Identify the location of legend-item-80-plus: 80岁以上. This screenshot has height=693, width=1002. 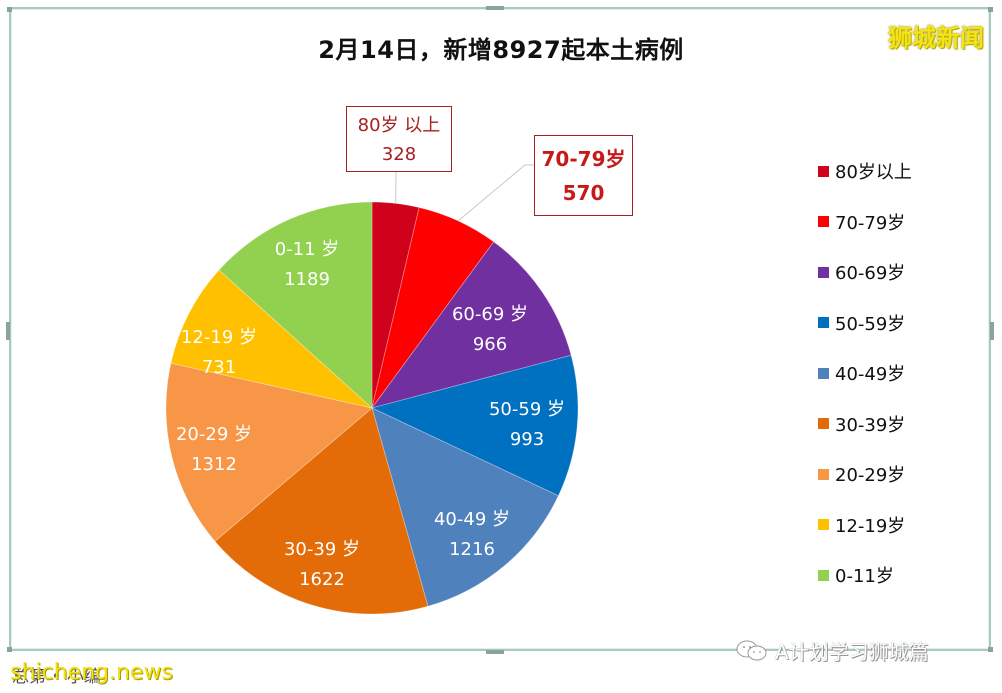
(865, 171).